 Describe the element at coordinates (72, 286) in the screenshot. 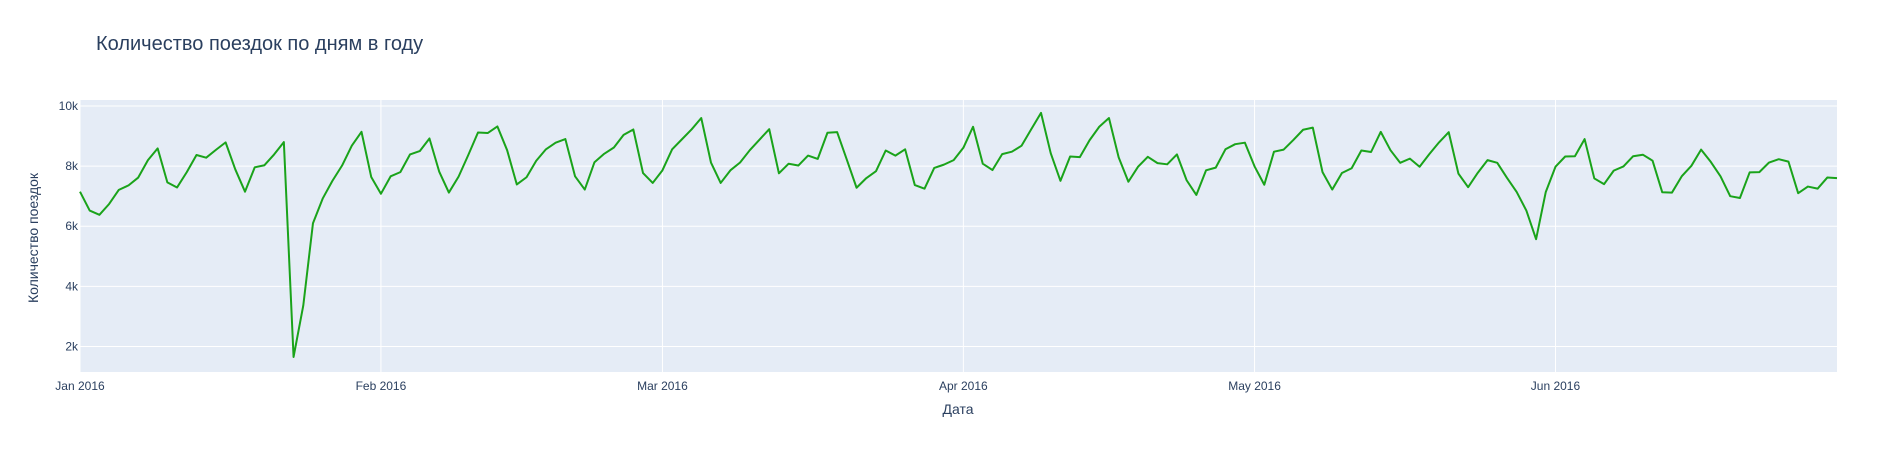

I see `y-tick-label: 4k` at that location.